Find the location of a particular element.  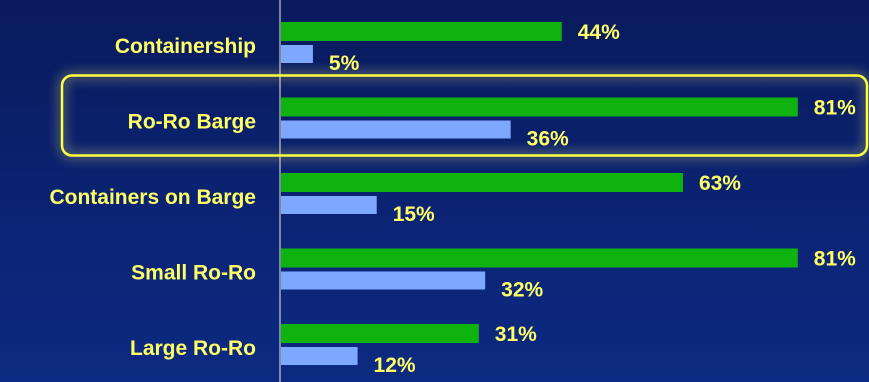

category-label-large-ro-ro: Large Ro-Ro is located at coordinates (193, 348).